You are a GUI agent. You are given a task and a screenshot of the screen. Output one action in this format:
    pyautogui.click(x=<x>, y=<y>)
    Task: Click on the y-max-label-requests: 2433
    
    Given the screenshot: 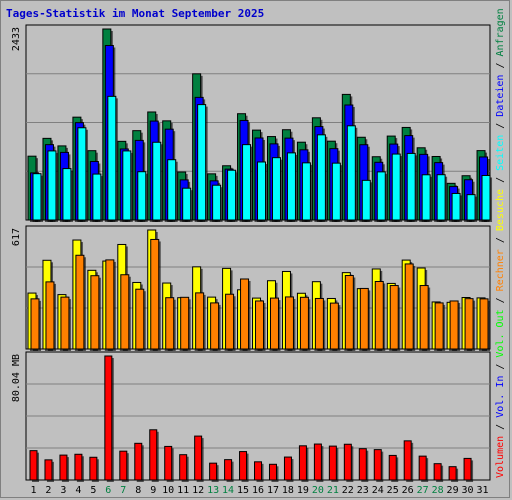 What is the action you would take?
    pyautogui.click(x=16, y=39)
    